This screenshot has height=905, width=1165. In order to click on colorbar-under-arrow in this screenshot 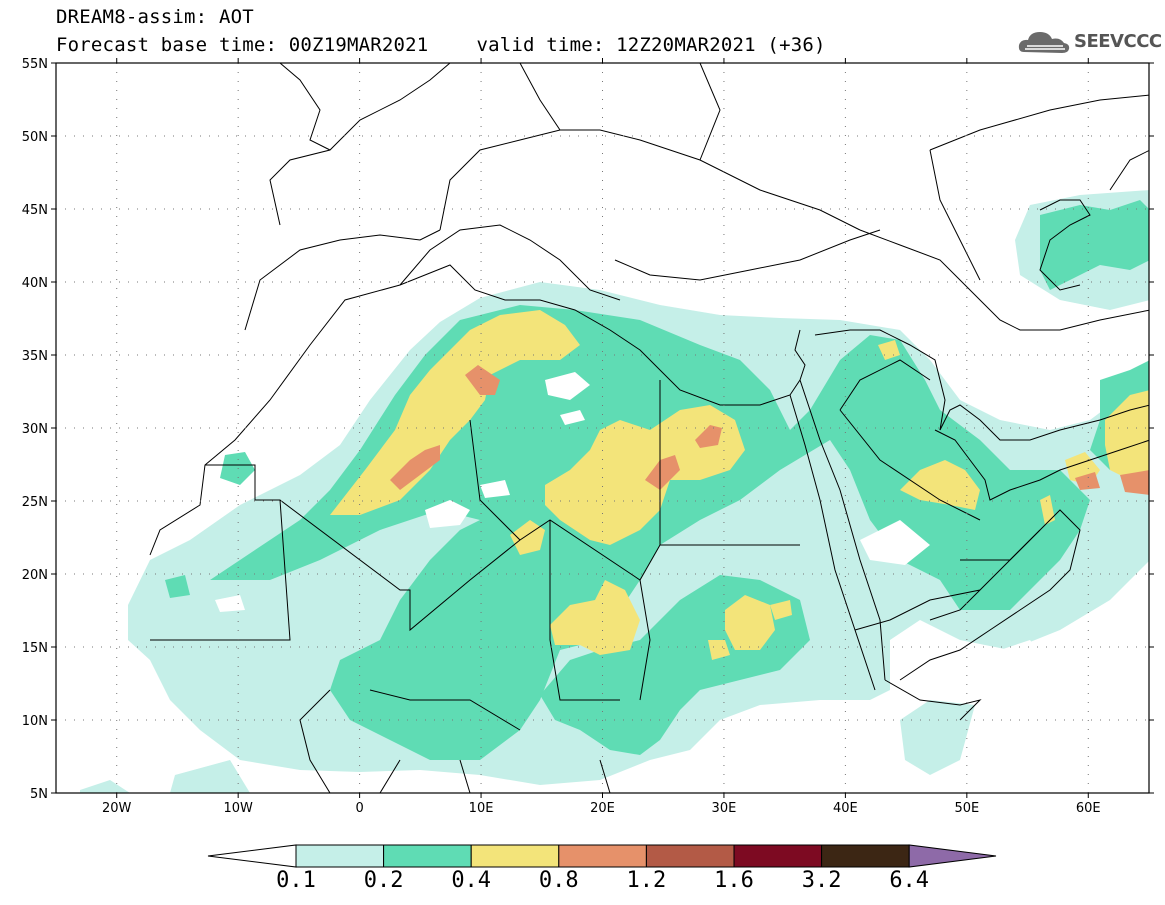, I will do `click(252, 856)`.